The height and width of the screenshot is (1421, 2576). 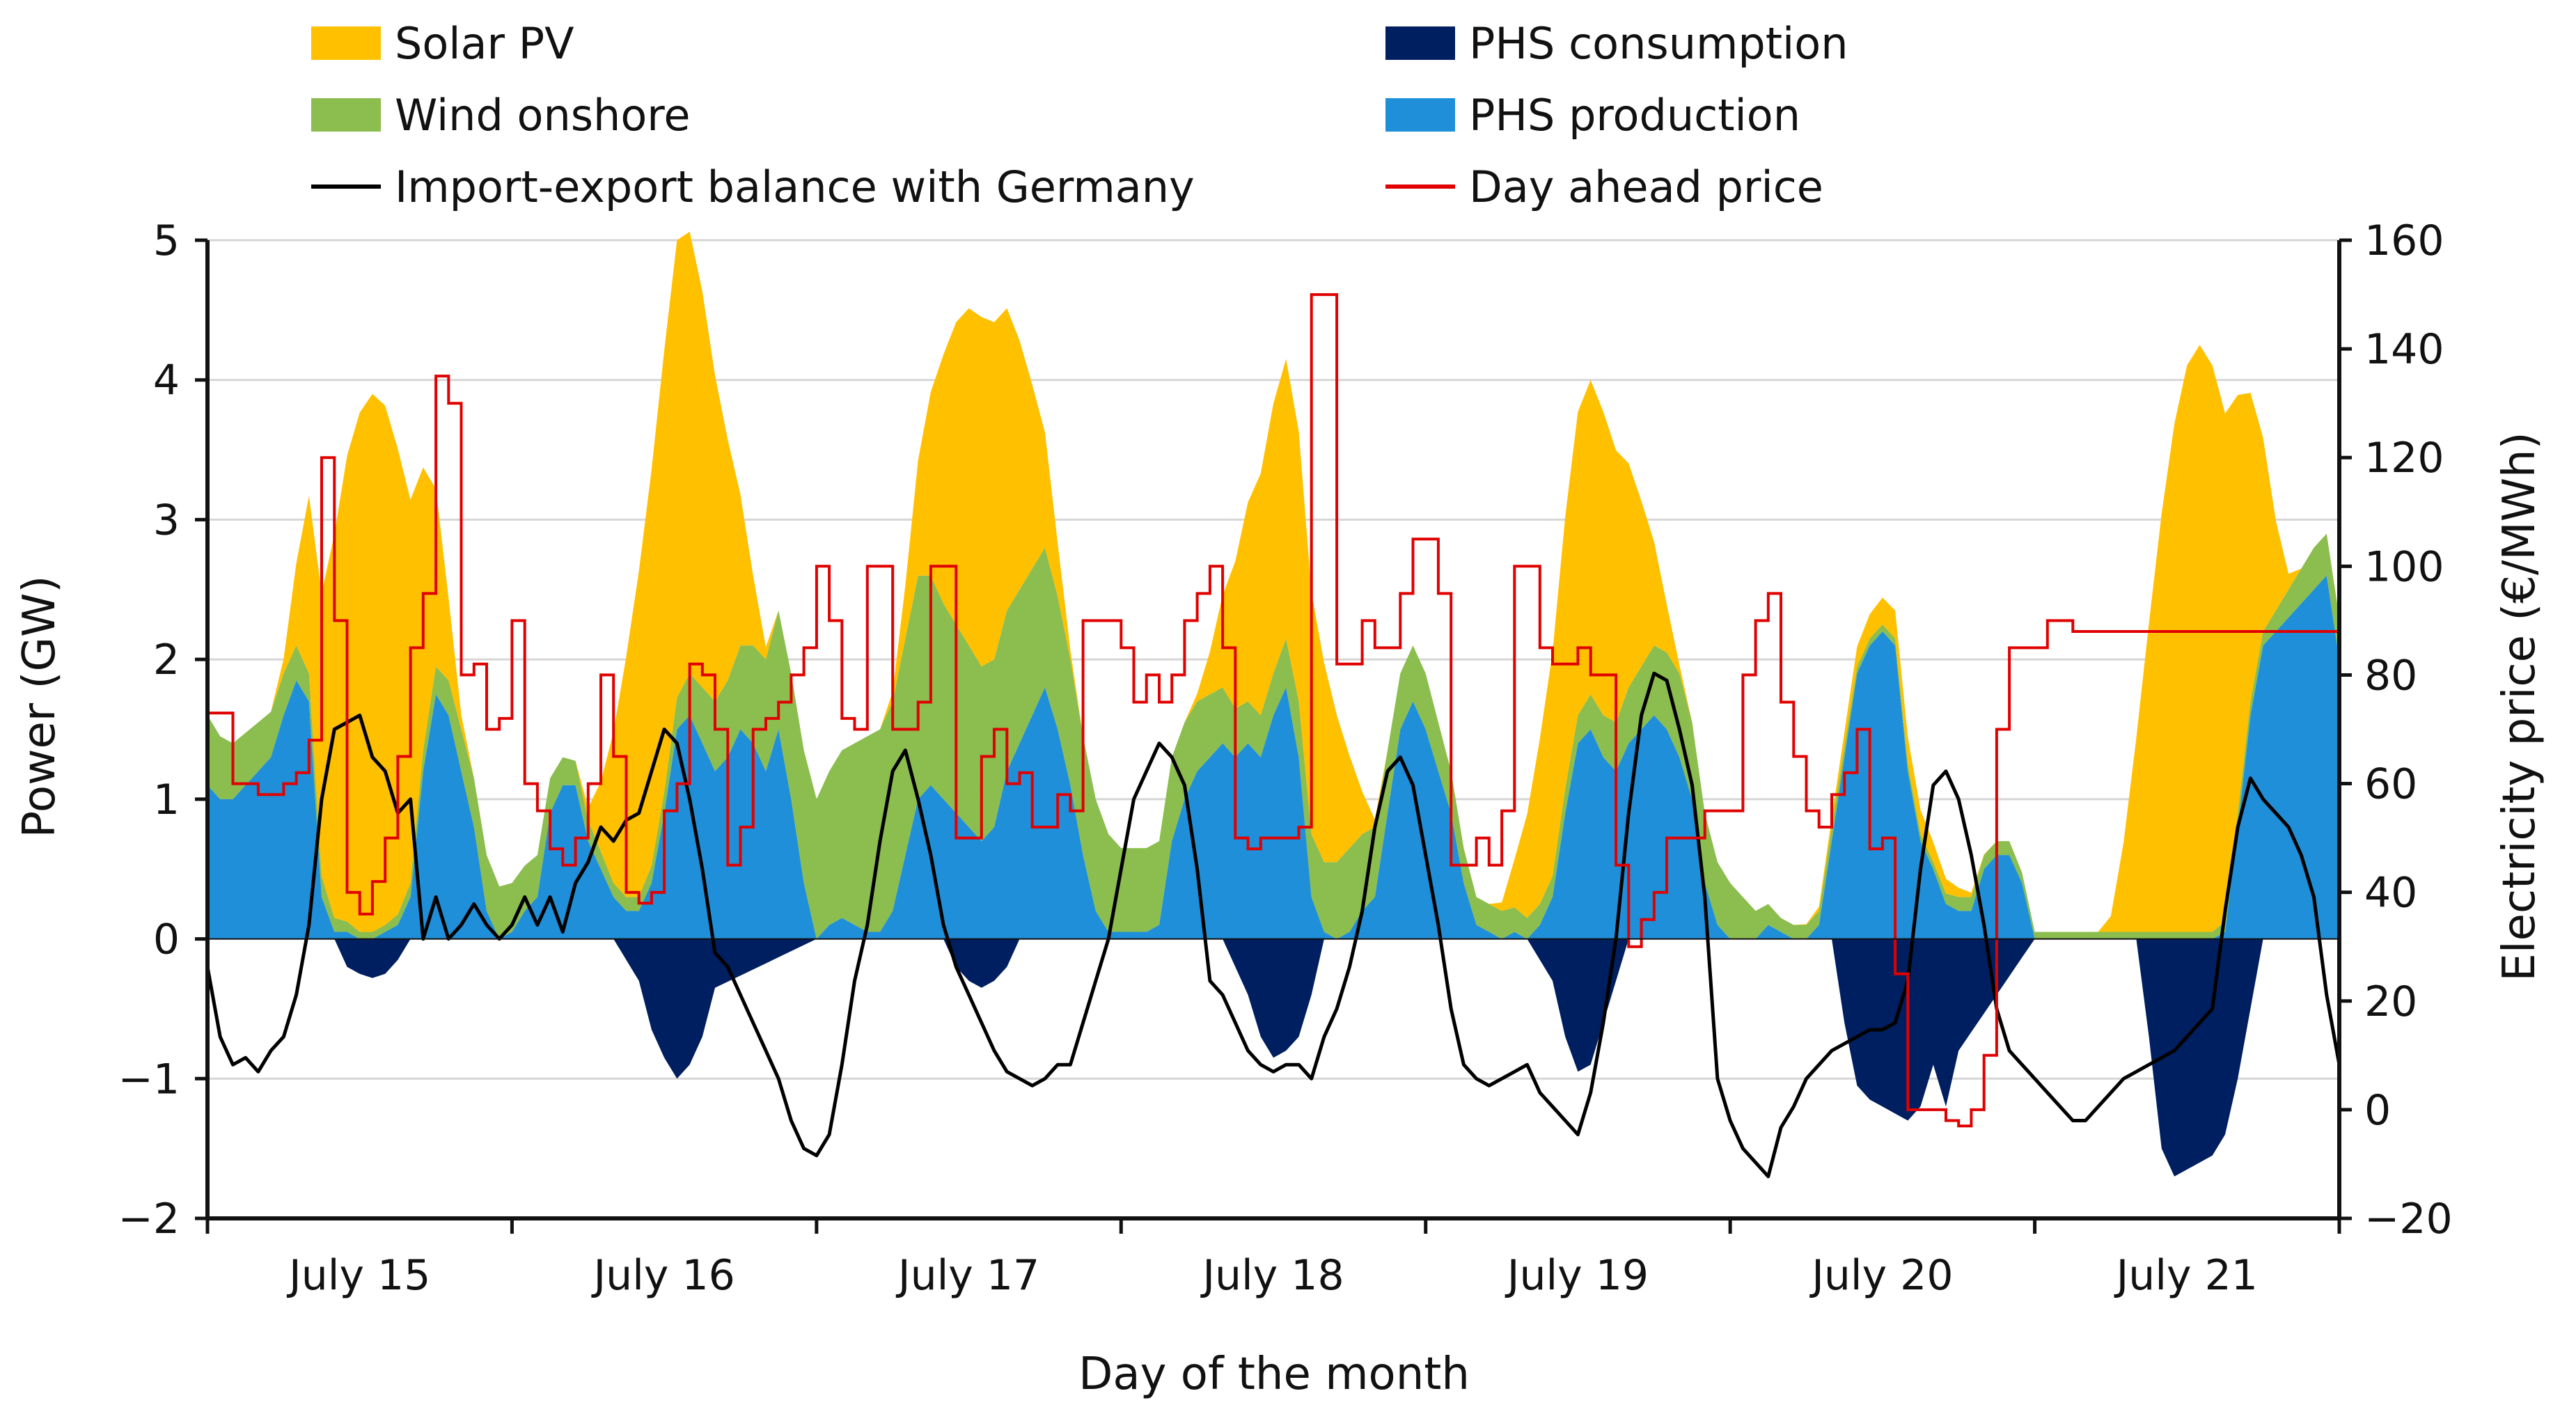 What do you see at coordinates (2408, 1219) in the screenshot?
I see `y-right-tick-label: −20` at bounding box center [2408, 1219].